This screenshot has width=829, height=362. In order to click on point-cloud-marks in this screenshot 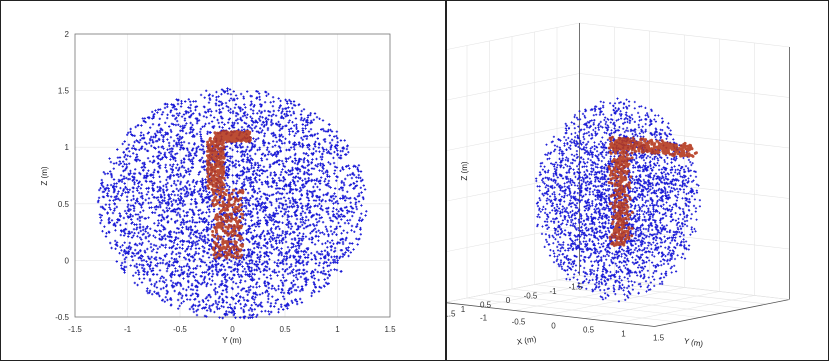, I will do `click(618, 200)`.